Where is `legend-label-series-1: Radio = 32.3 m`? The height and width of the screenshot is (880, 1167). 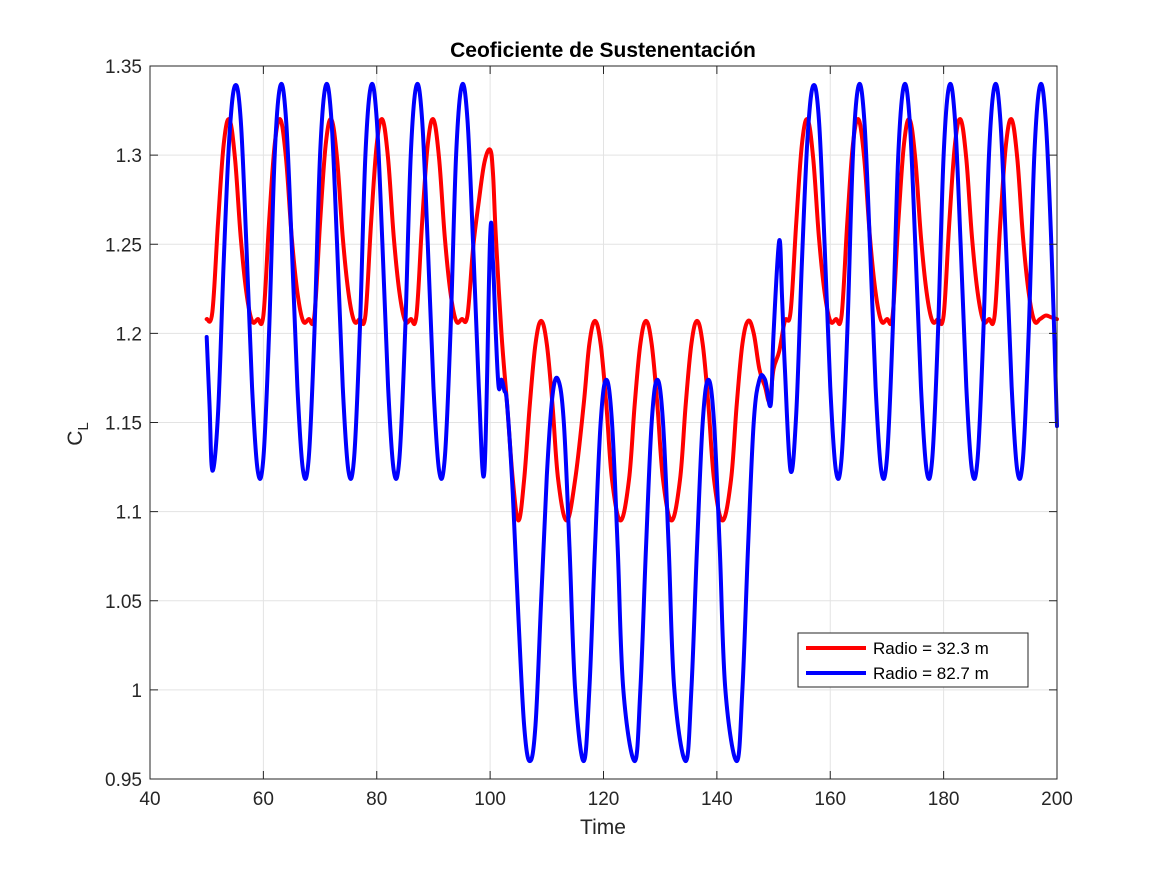 legend-label-series-1: Radio = 32.3 m is located at coordinates (931, 648).